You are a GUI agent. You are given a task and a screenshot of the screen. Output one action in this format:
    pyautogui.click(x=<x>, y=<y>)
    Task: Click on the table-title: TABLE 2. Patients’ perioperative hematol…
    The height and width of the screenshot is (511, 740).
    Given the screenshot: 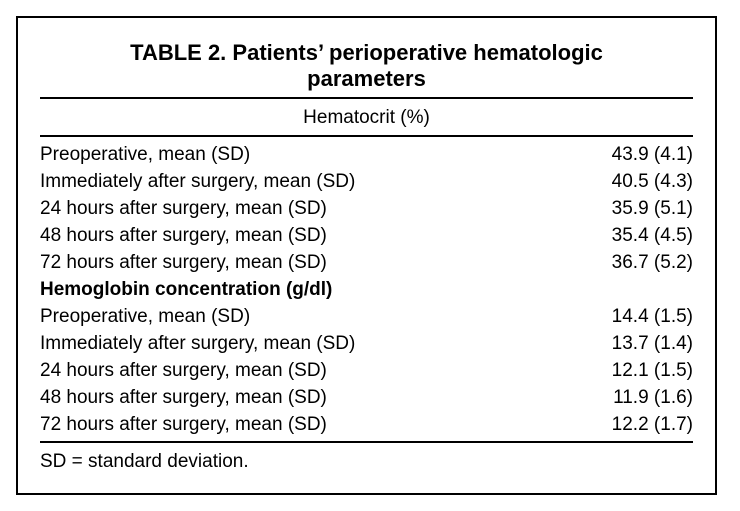 What is the action you would take?
    pyautogui.click(x=366, y=66)
    